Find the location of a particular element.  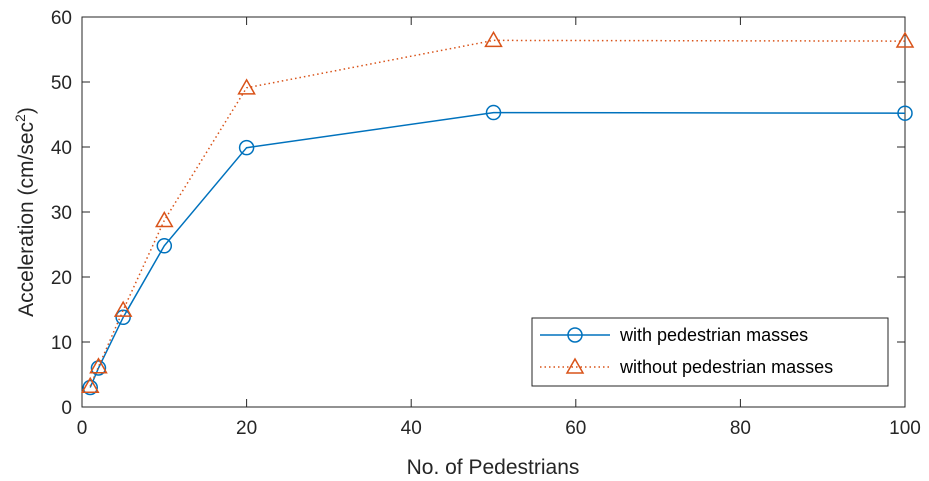

y-tick-label: 40 is located at coordinates (61, 148).